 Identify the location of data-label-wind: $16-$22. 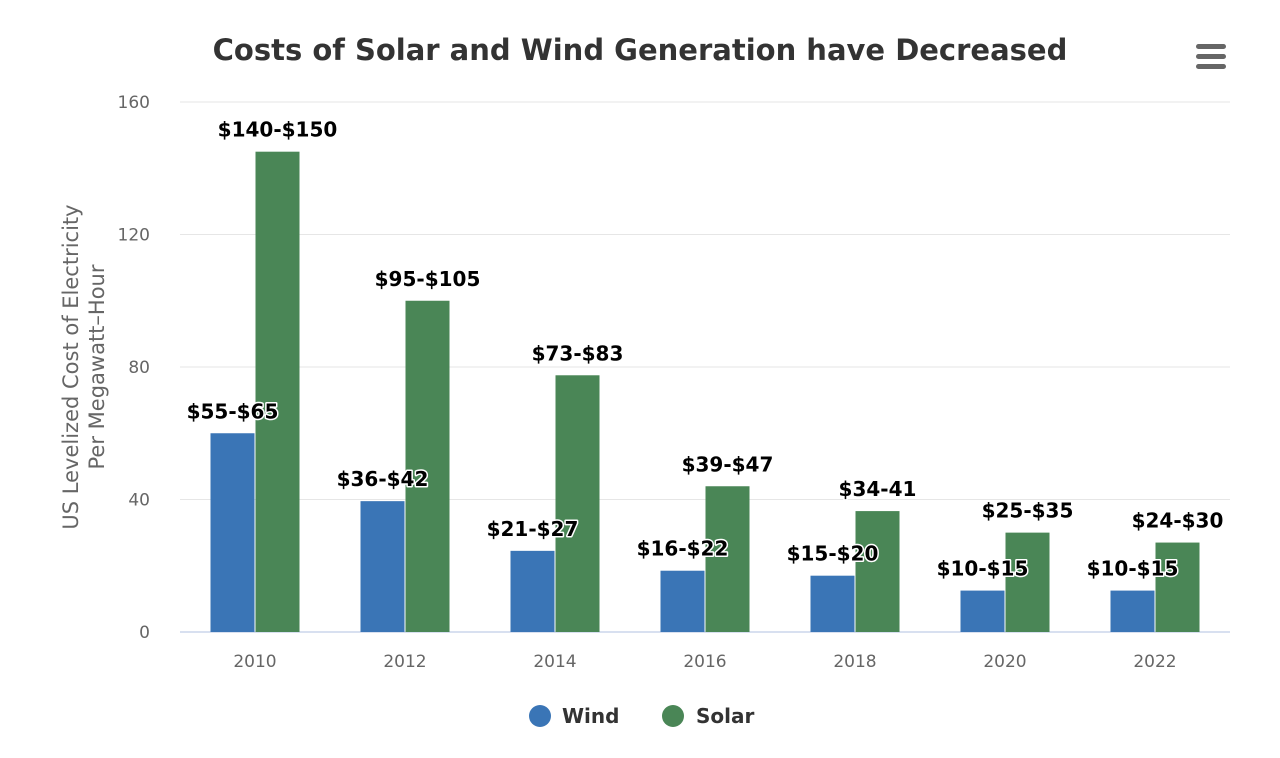
(683, 549).